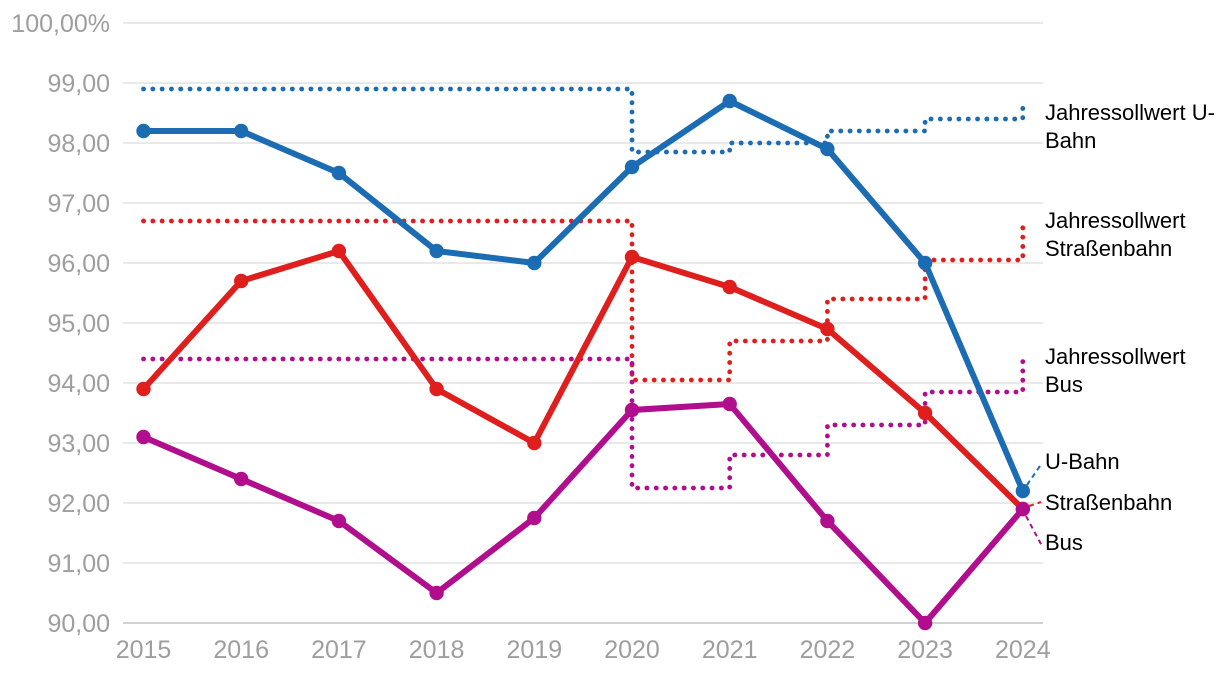 This screenshot has width=1220, height=676. I want to click on legend-jahressollwert-bus: Jahressollwert Bus, so click(1115, 370).